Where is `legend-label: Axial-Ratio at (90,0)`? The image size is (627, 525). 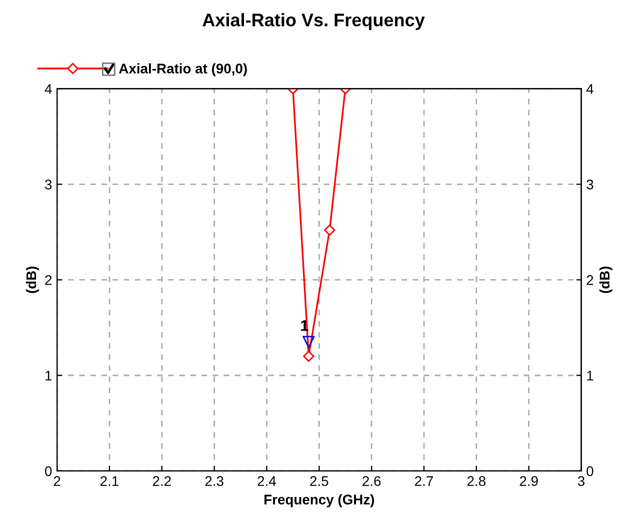 legend-label: Axial-Ratio at (90,0) is located at coordinates (183, 69).